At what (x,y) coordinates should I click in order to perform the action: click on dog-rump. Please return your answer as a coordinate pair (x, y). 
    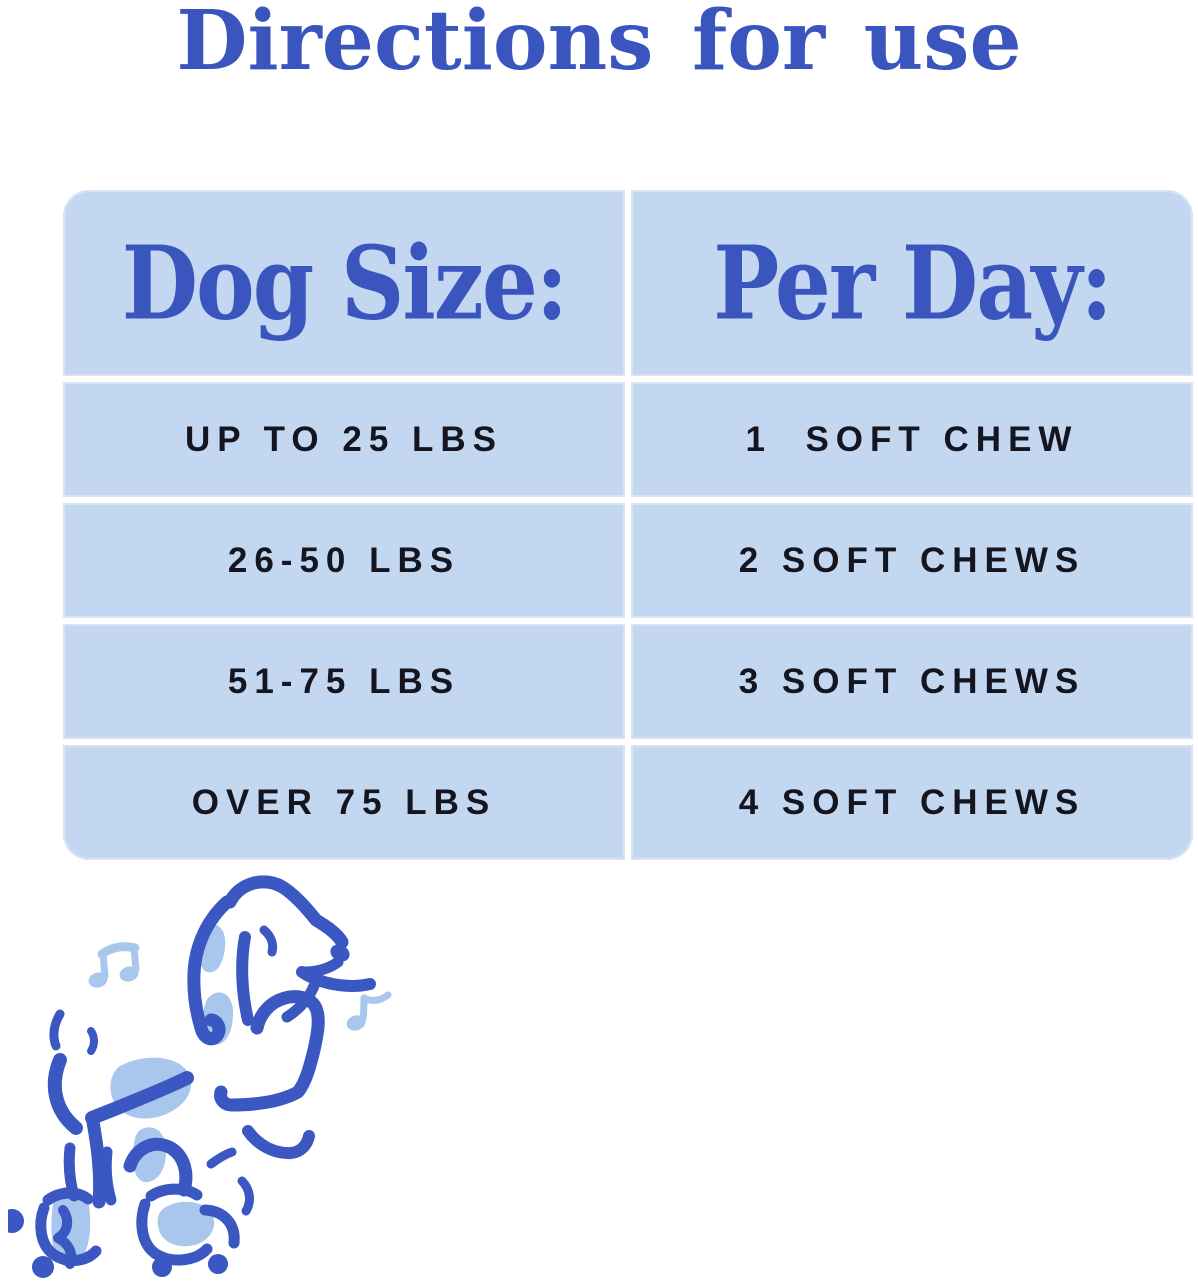
    Looking at the image, I should click on (96, 1162).